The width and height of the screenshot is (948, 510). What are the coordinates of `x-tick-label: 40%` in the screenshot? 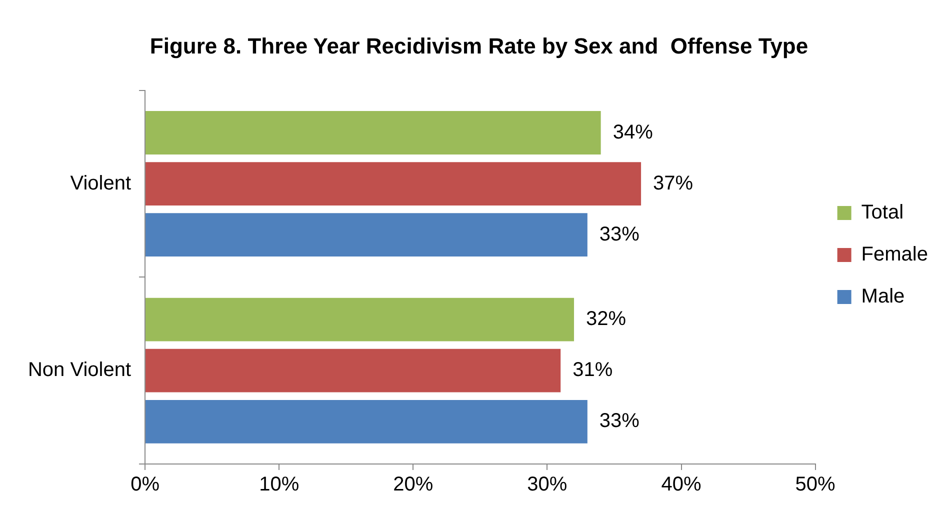 It's located at (681, 485).